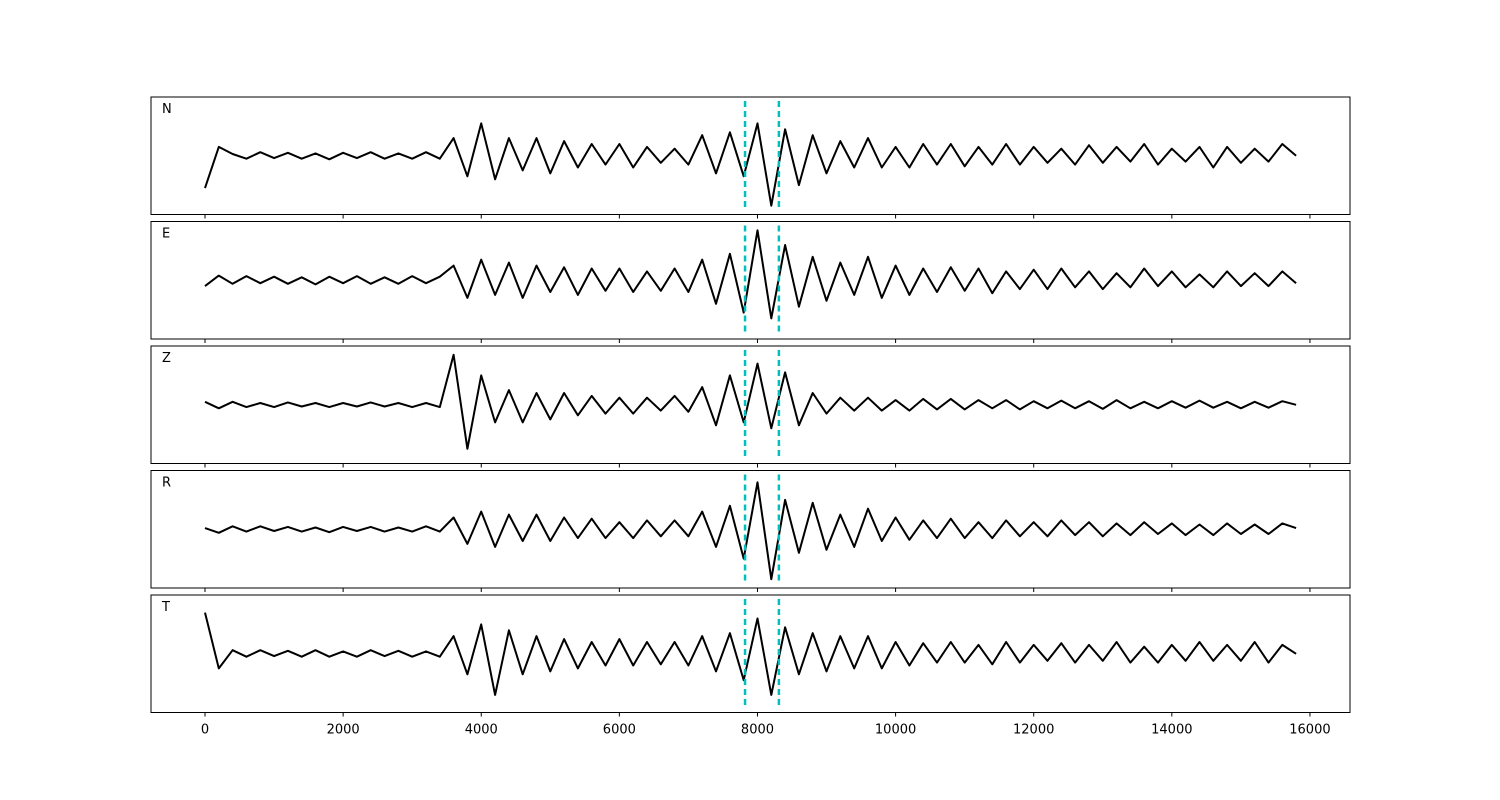  What do you see at coordinates (166, 234) in the screenshot?
I see `panel-label: E` at bounding box center [166, 234].